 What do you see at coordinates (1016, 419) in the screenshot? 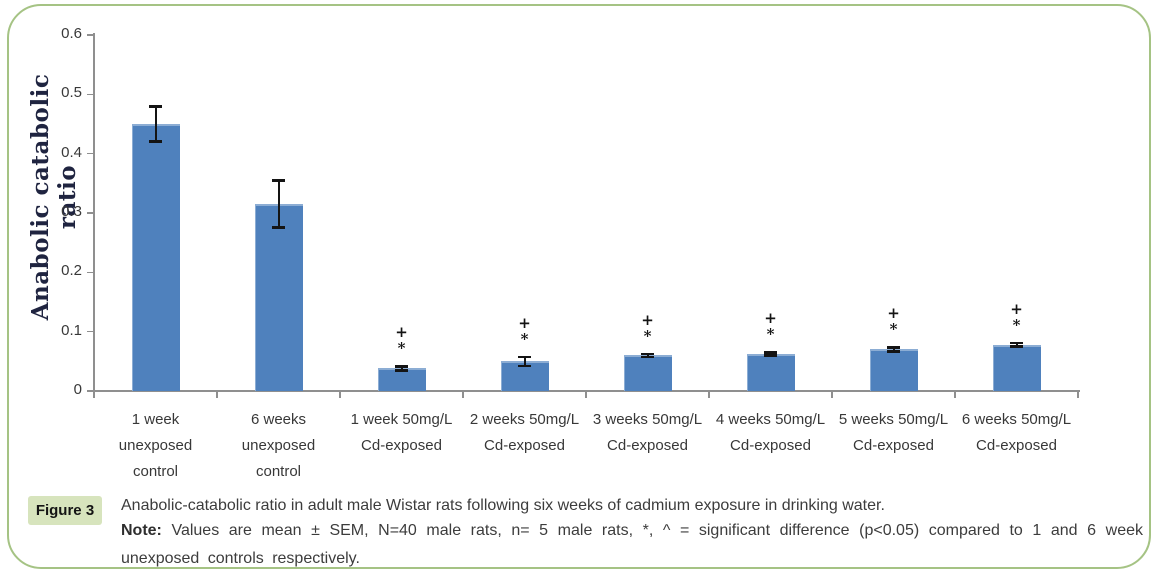
I see `x-tick-label-line: 6 weeks 50mg/L` at bounding box center [1016, 419].